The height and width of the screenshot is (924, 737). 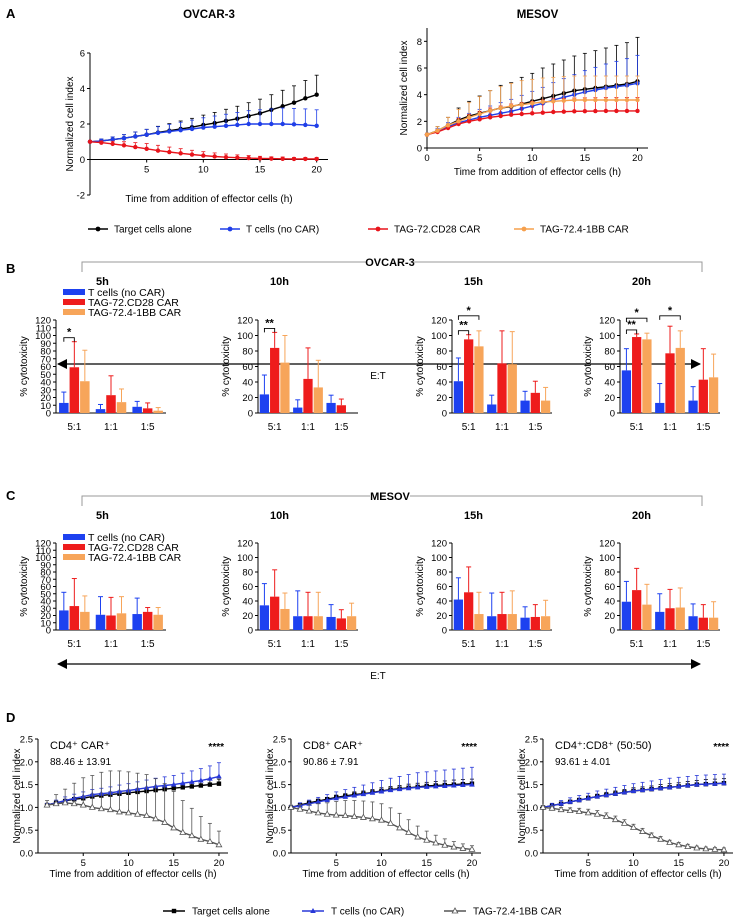 What do you see at coordinates (419, 122) in the screenshot?
I see `y-tick-label: 2` at bounding box center [419, 122].